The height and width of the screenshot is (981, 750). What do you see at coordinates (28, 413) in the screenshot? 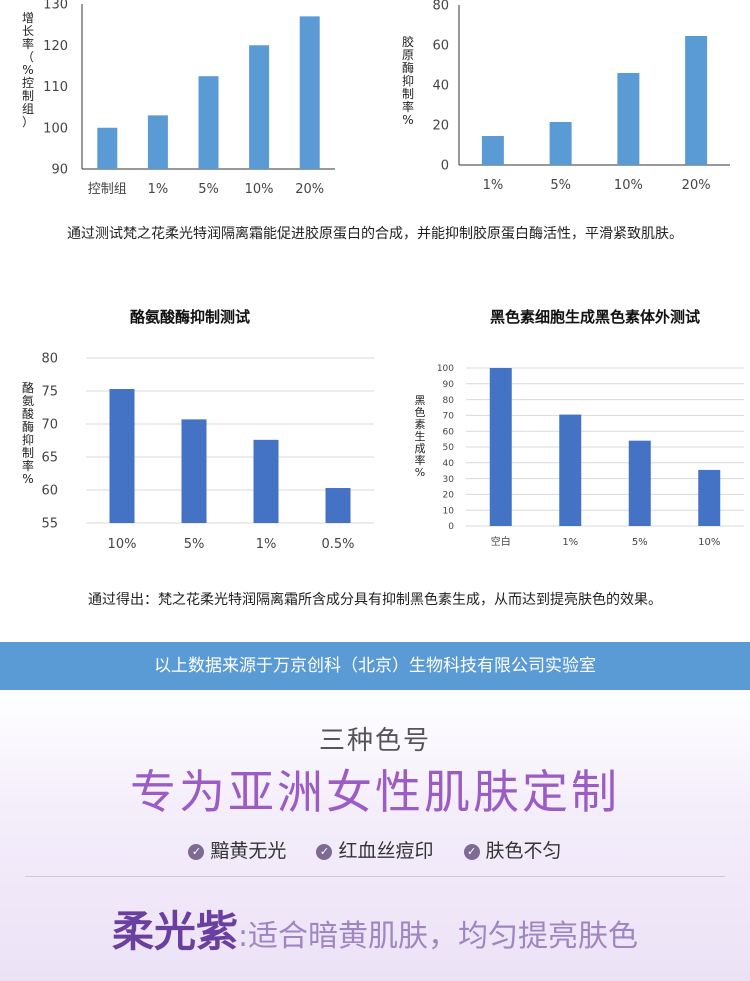
I see `y-axis-label-char: 酸` at bounding box center [28, 413].